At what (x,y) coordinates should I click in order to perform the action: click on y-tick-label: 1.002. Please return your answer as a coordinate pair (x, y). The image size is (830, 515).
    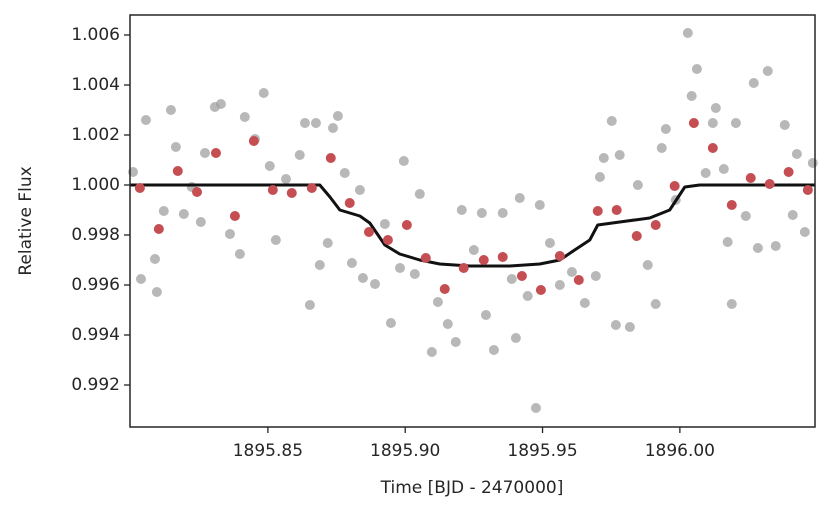
    Looking at the image, I should click on (95, 135).